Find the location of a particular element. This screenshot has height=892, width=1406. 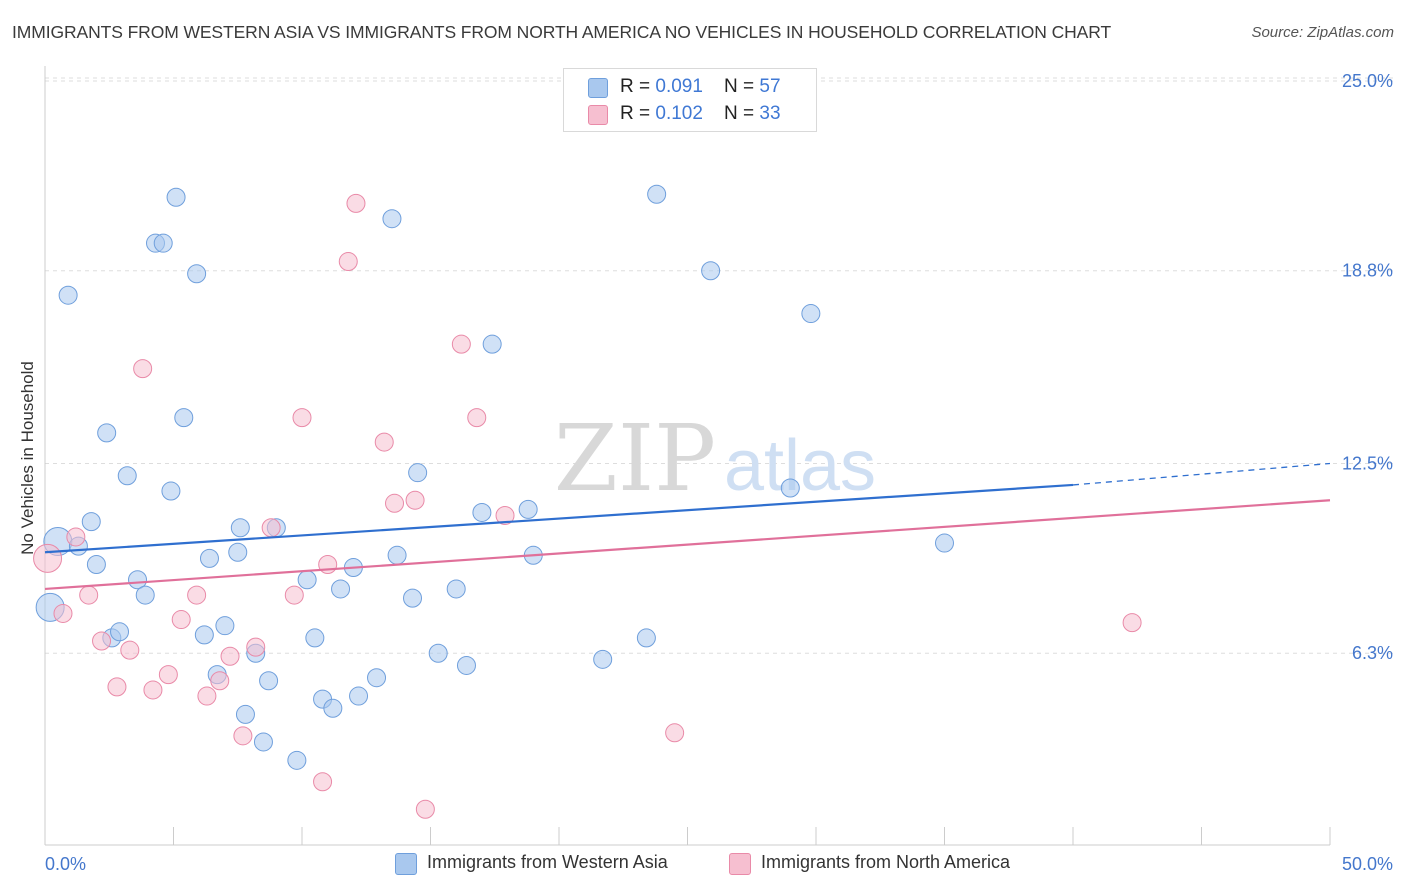

y-tick-label: 18.8% is located at coordinates (1367, 271).